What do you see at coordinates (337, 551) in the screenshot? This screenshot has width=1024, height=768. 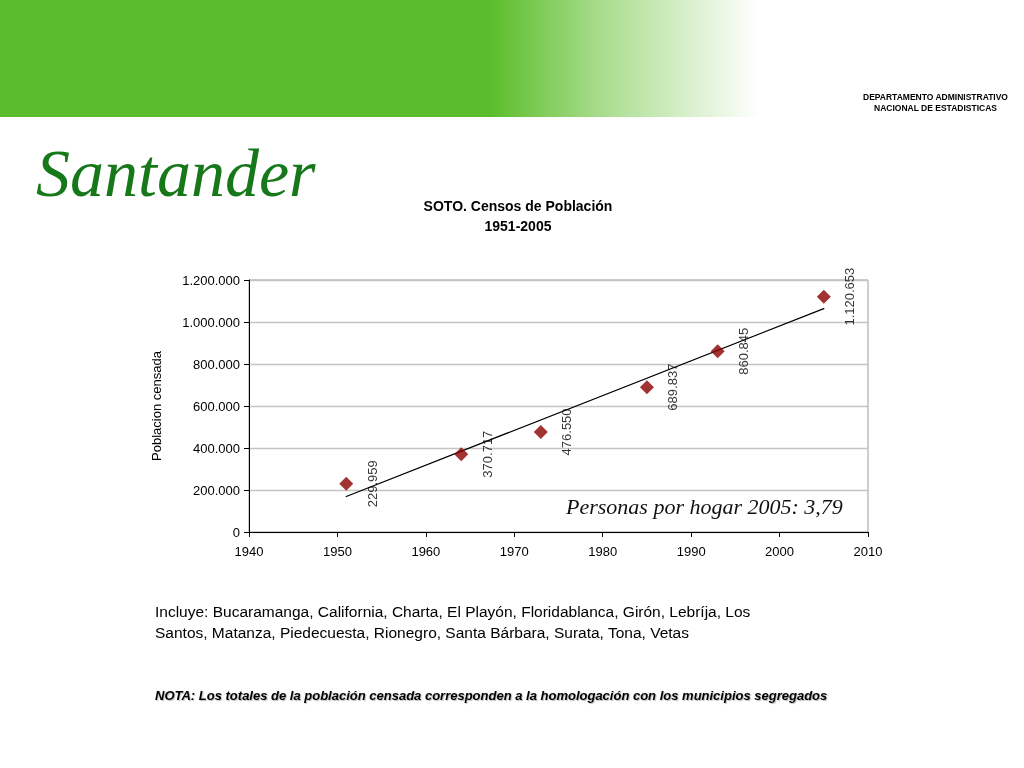 I see `x-tick-label: 1950` at bounding box center [337, 551].